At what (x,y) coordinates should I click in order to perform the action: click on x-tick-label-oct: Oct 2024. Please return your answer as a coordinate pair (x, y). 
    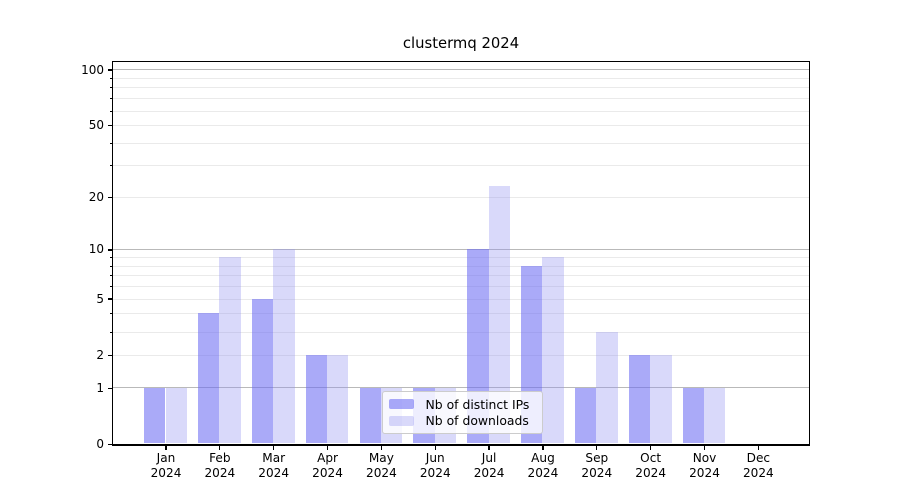
    Looking at the image, I should click on (651, 466).